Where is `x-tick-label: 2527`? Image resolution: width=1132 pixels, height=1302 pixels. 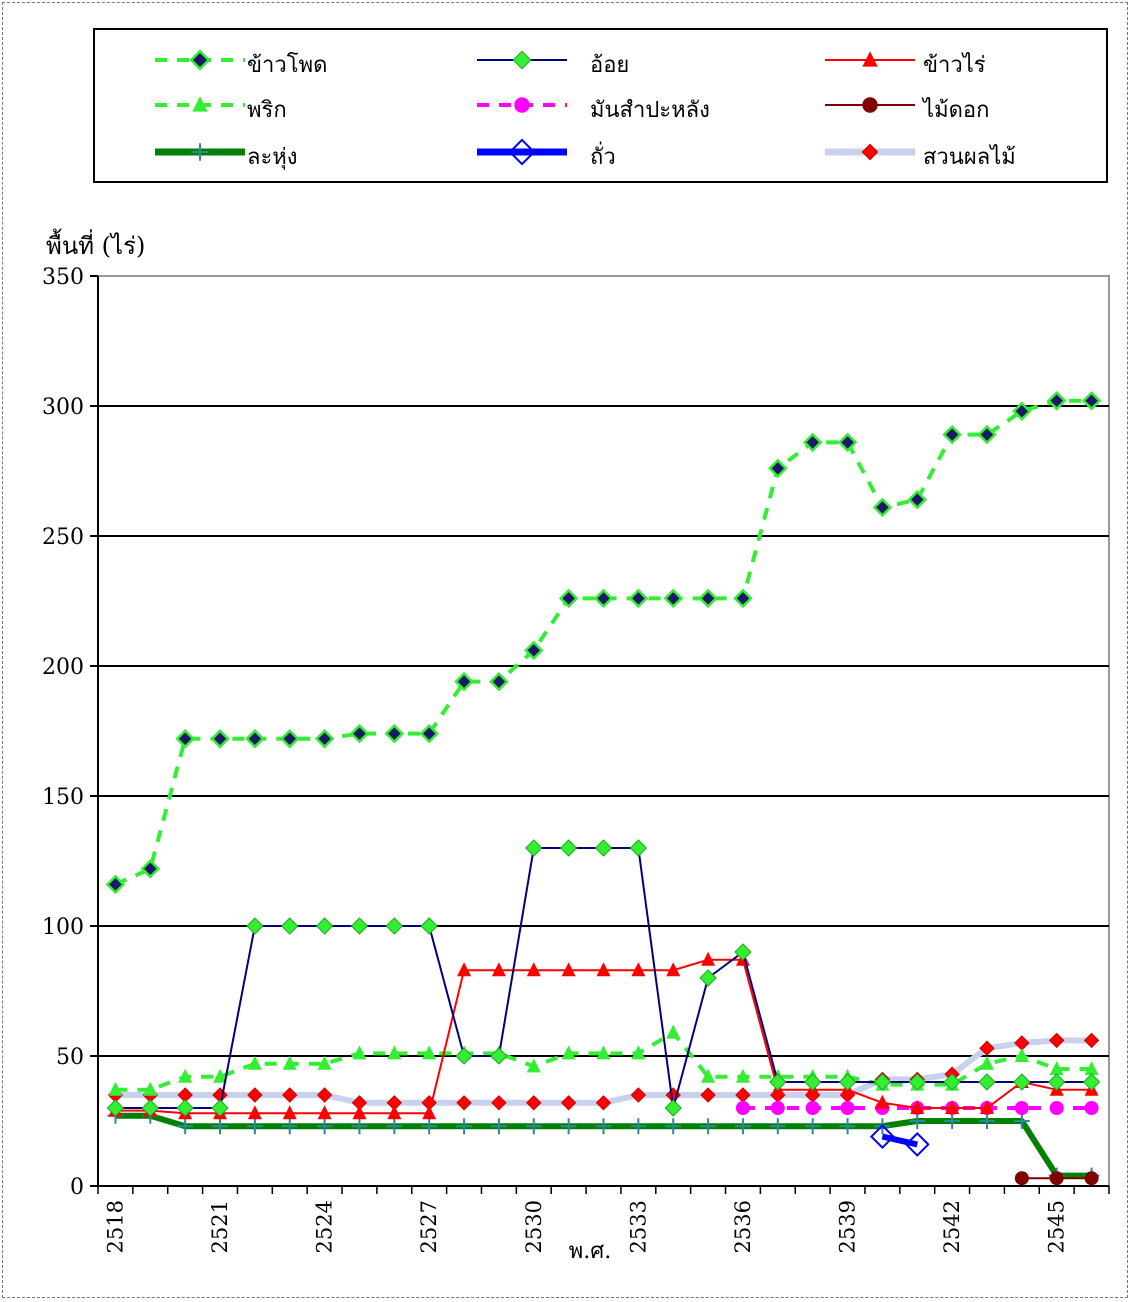 x-tick-label: 2527 is located at coordinates (429, 1226).